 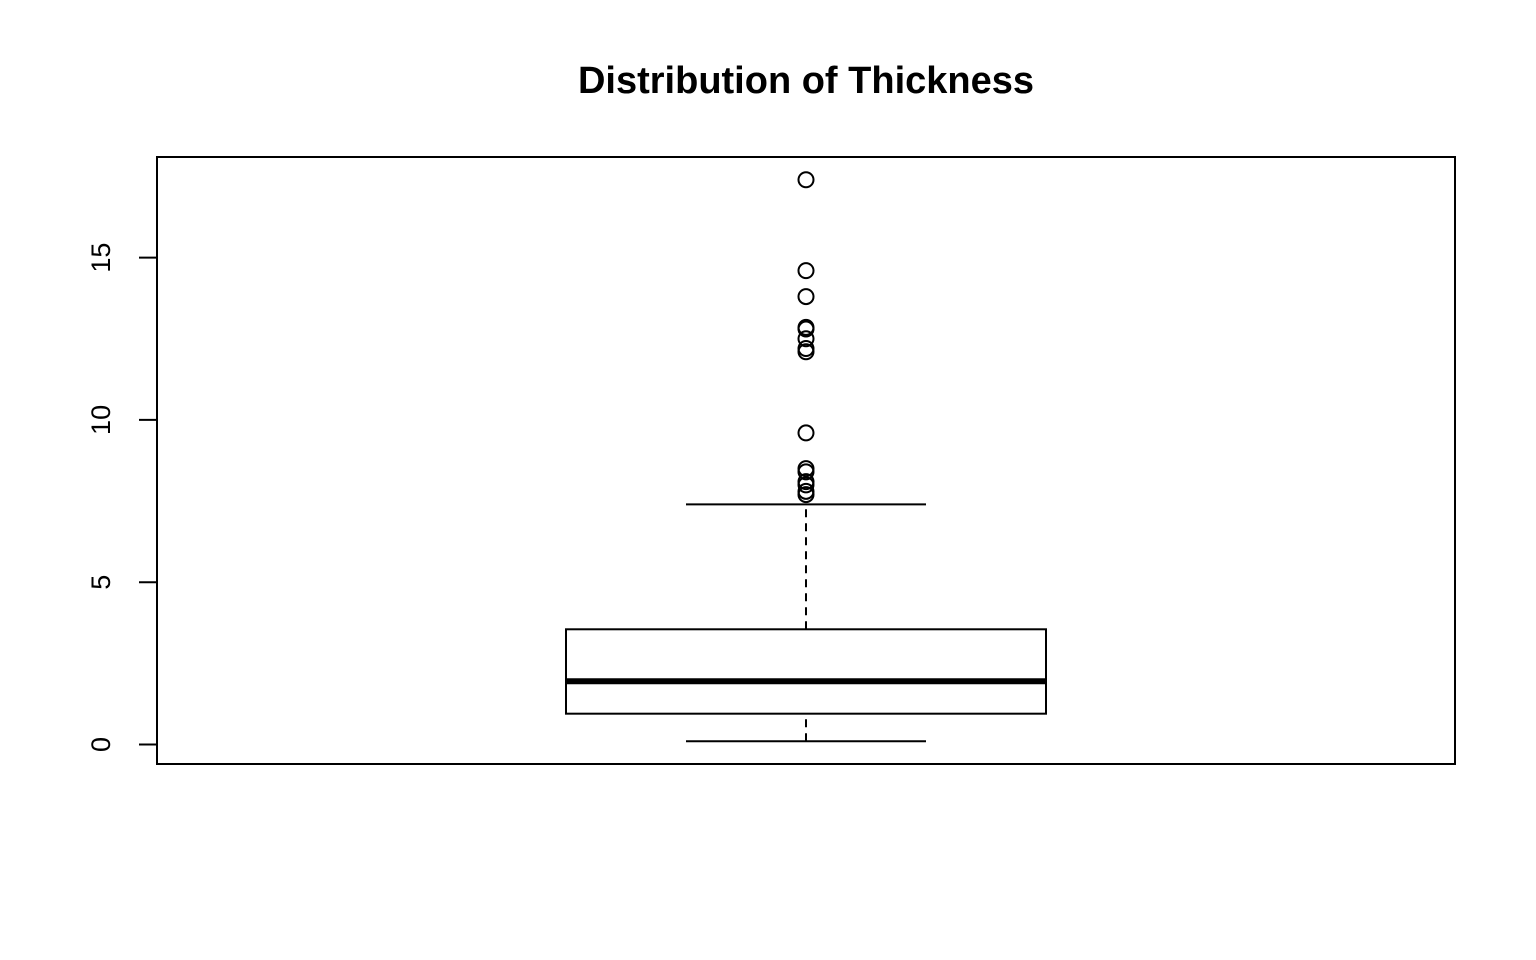 I want to click on y-tick-label: 15, so click(x=101, y=258).